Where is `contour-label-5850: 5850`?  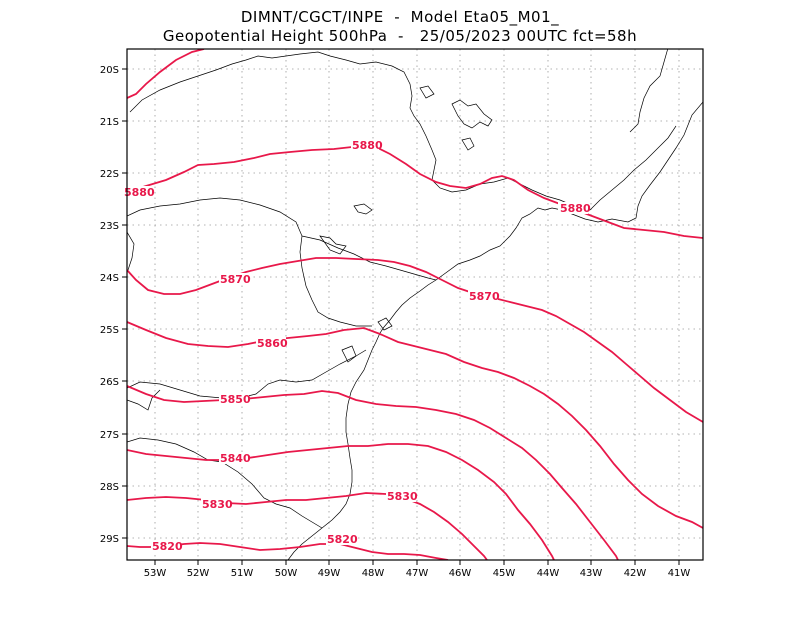 contour-label-5850: 5850 is located at coordinates (235, 399).